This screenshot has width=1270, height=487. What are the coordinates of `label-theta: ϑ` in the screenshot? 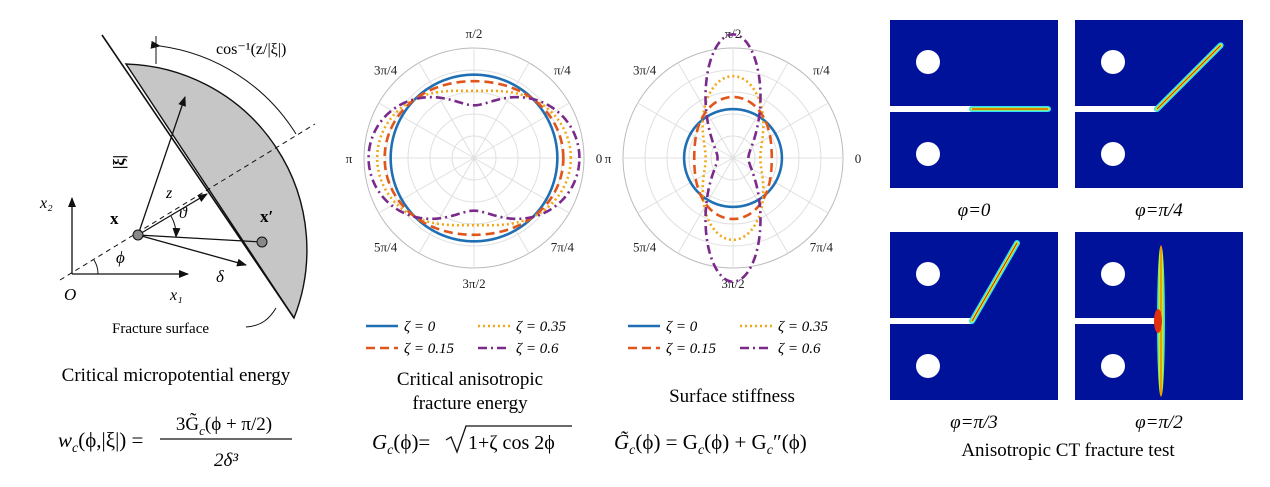 It's located at (183, 213).